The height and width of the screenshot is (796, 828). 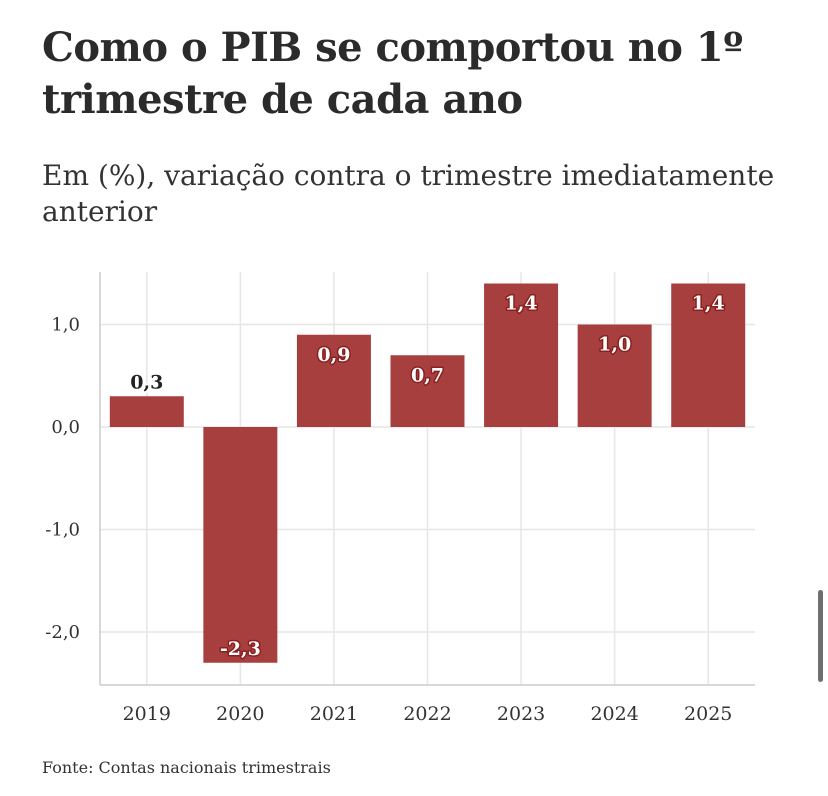 I want to click on x-tick-label: 2019, so click(x=147, y=714).